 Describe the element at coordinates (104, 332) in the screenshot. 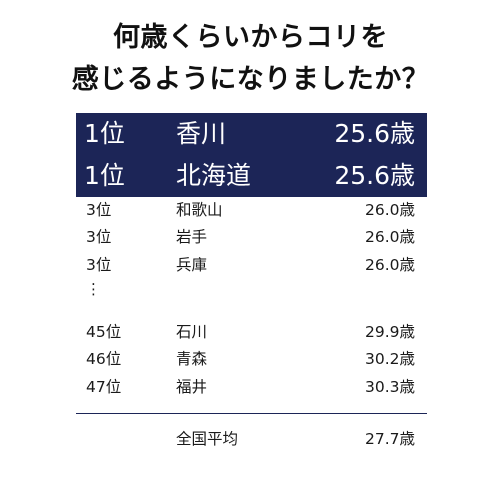

I see `rank-label: 45位` at that location.